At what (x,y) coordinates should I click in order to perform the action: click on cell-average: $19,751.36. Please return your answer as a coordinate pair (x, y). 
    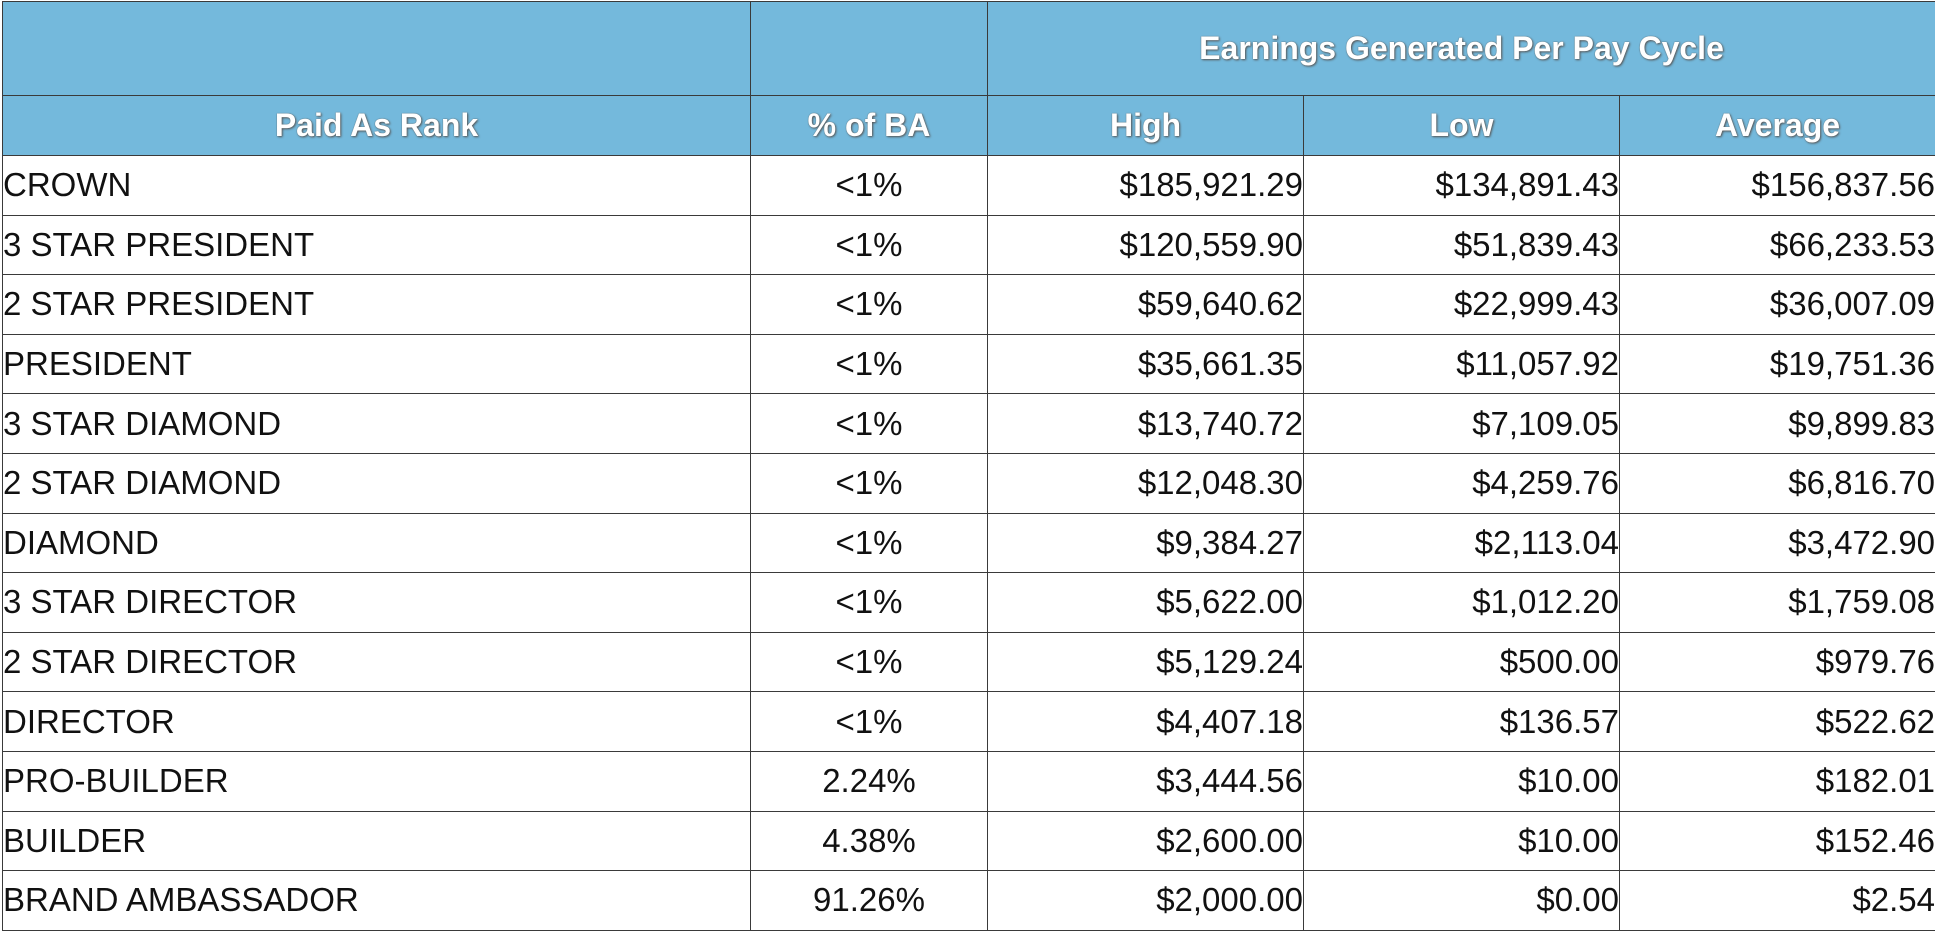
    Looking at the image, I should click on (1776, 364).